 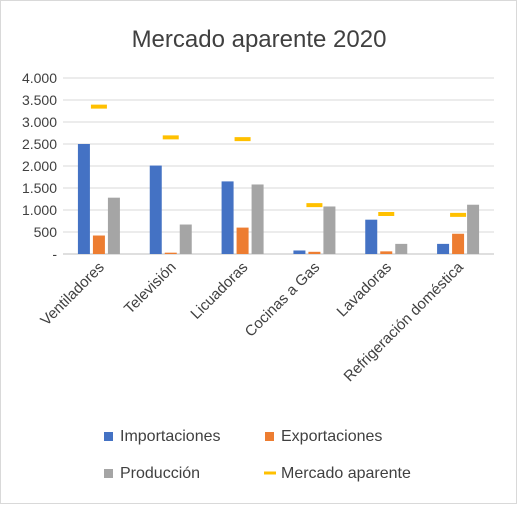 I want to click on bar-importaciones-ventiladores, so click(x=83, y=199).